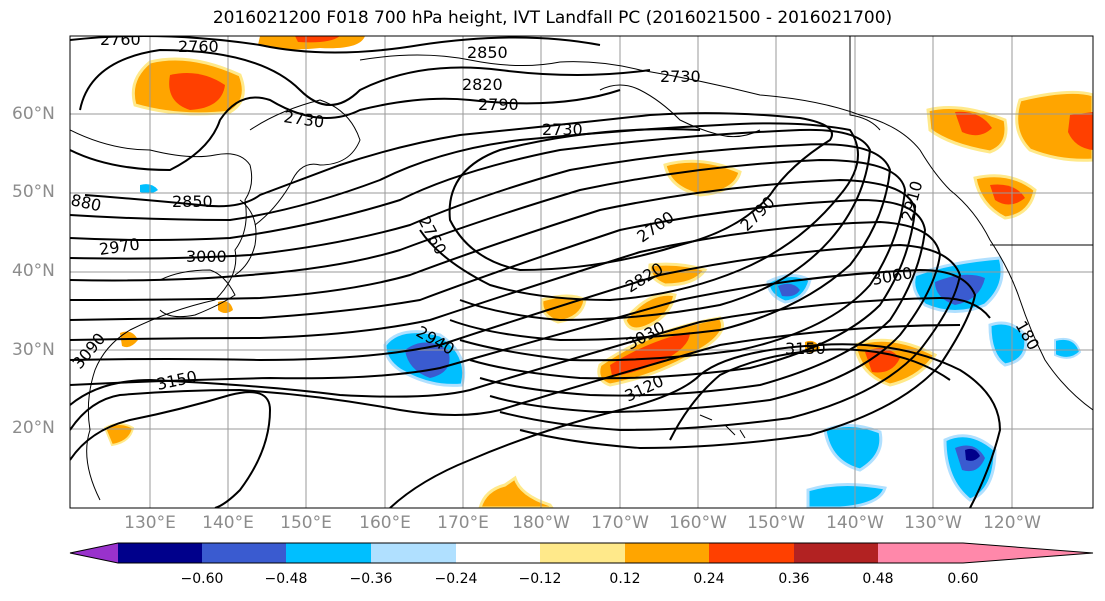  I want to click on colorbar-outline, so click(581, 553).